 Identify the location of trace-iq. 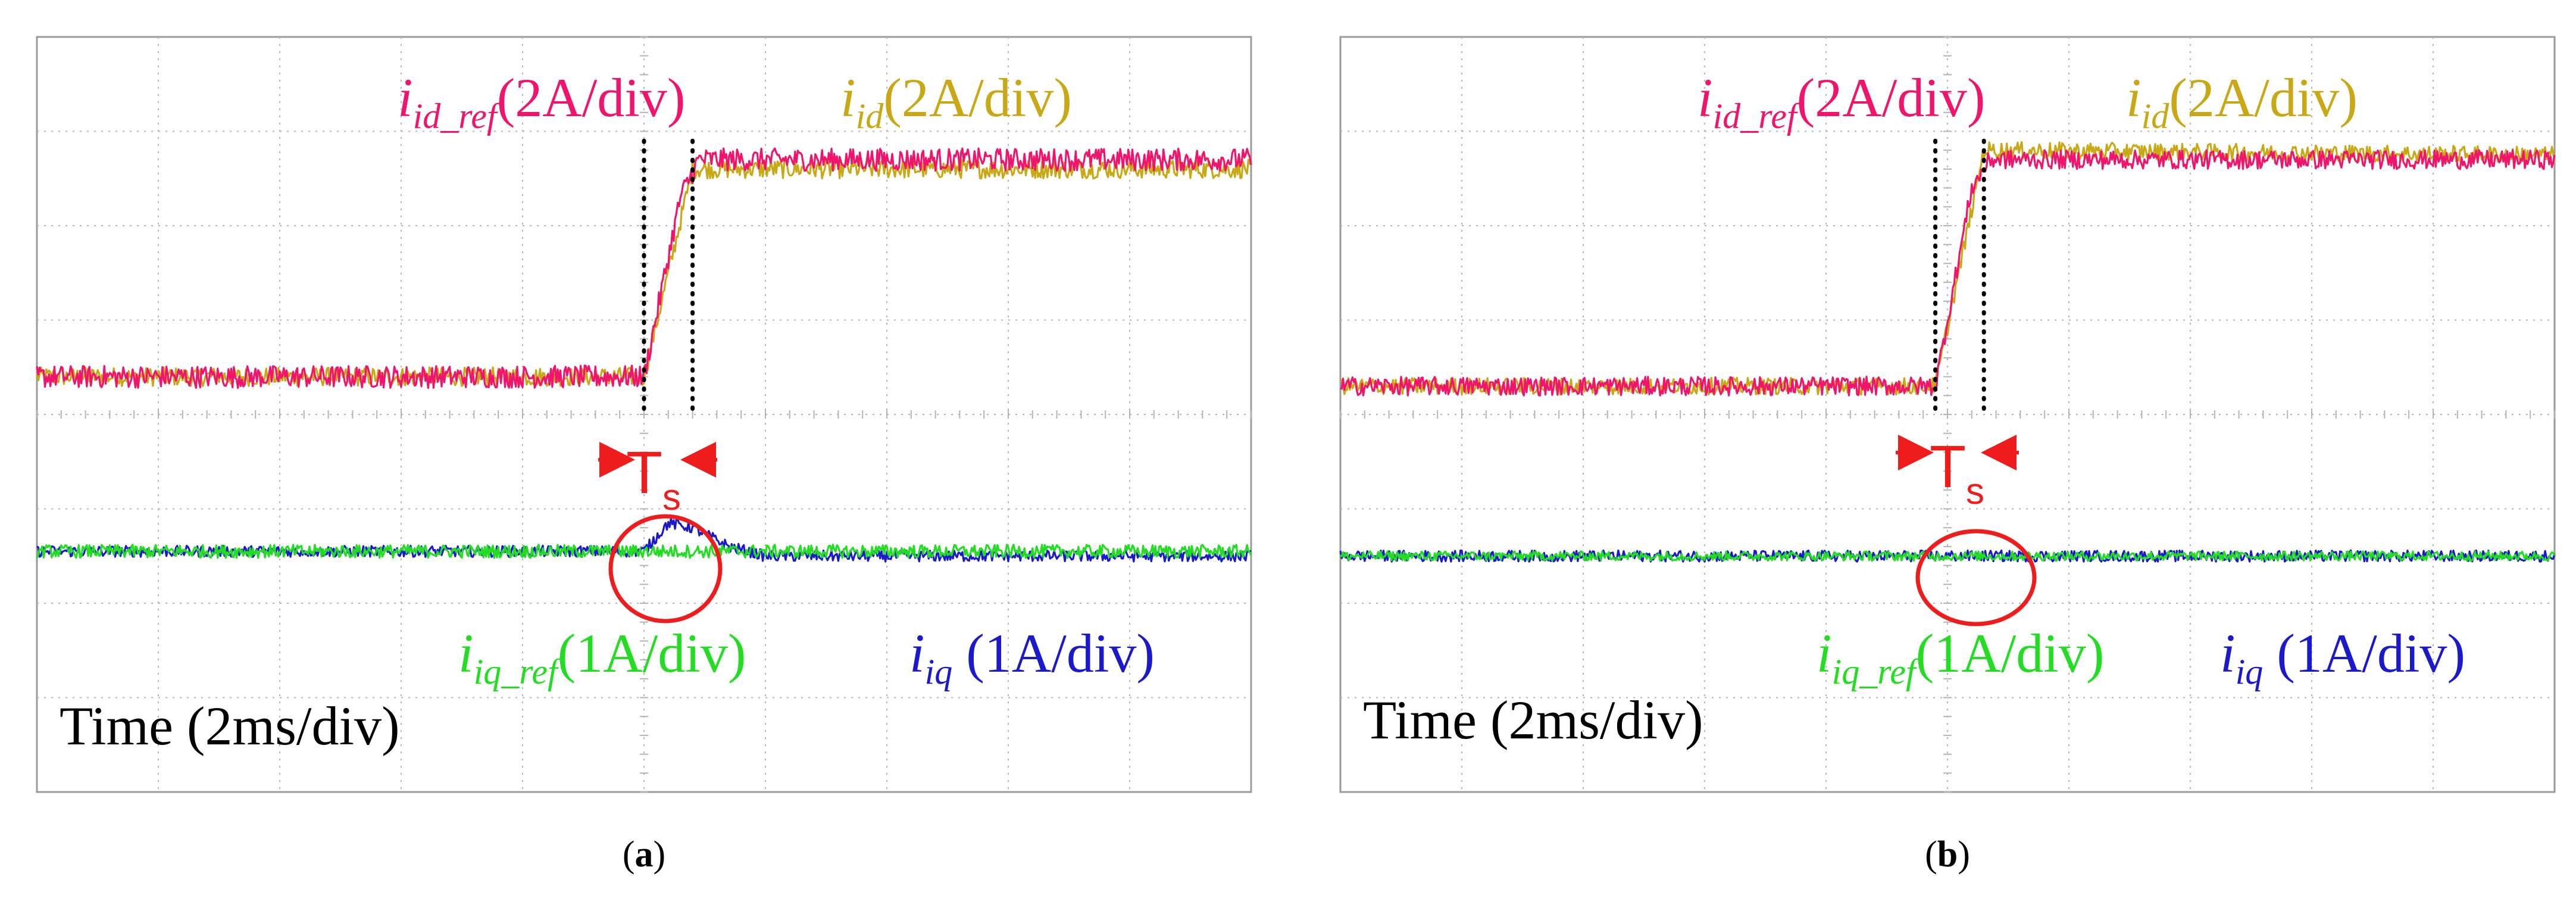
(644, 540).